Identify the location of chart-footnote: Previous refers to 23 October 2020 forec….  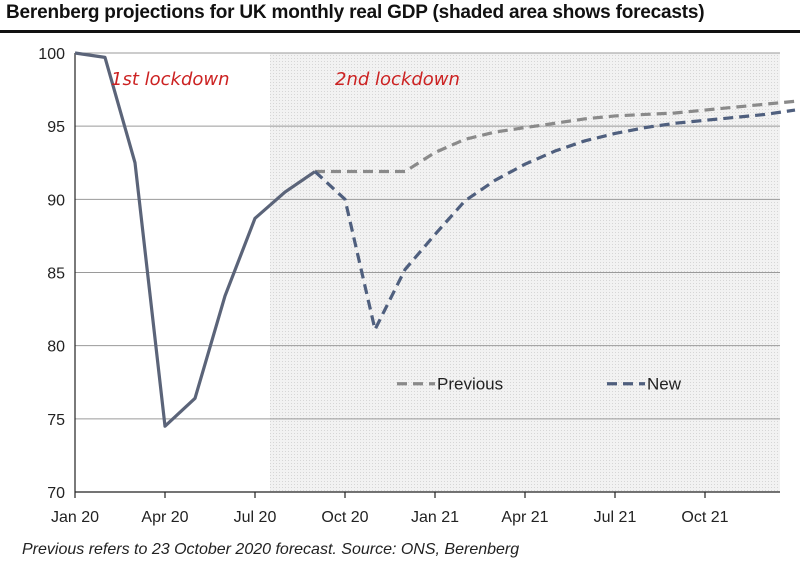
(271, 549).